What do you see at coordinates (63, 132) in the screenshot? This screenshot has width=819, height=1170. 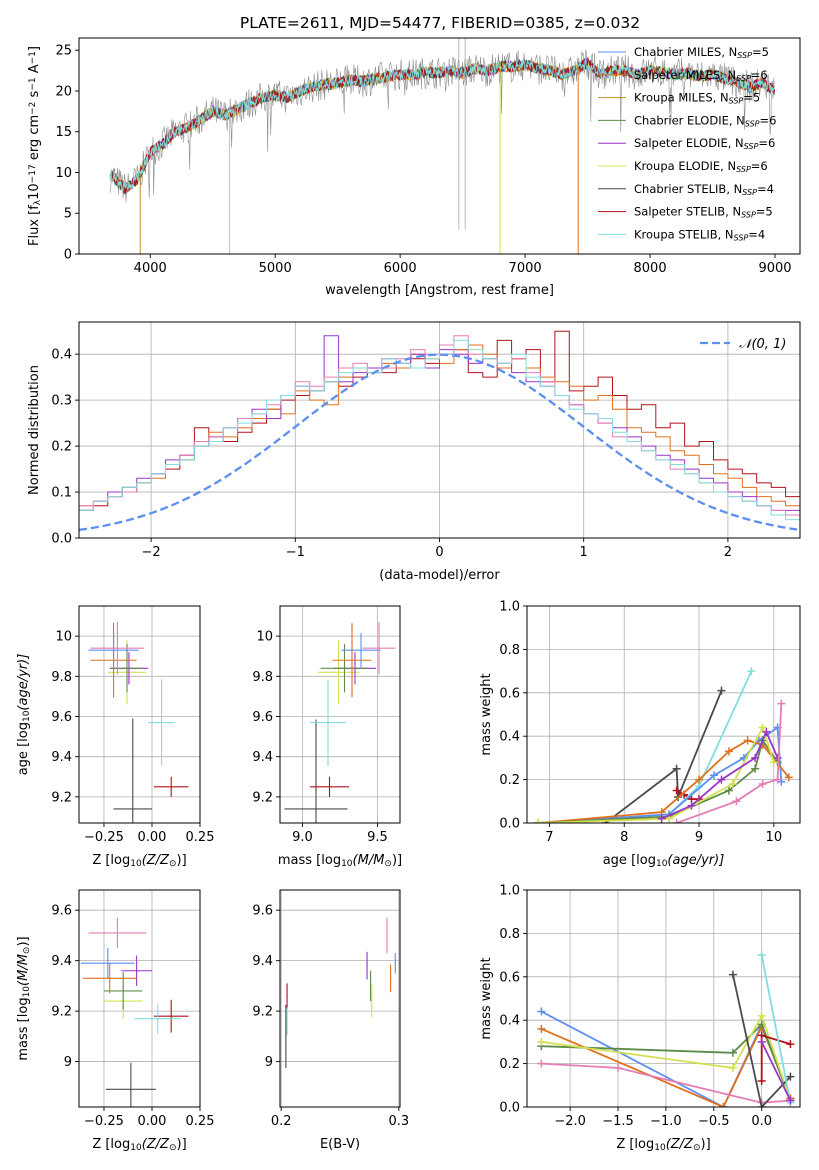 I see `y-tick-label: 15` at bounding box center [63, 132].